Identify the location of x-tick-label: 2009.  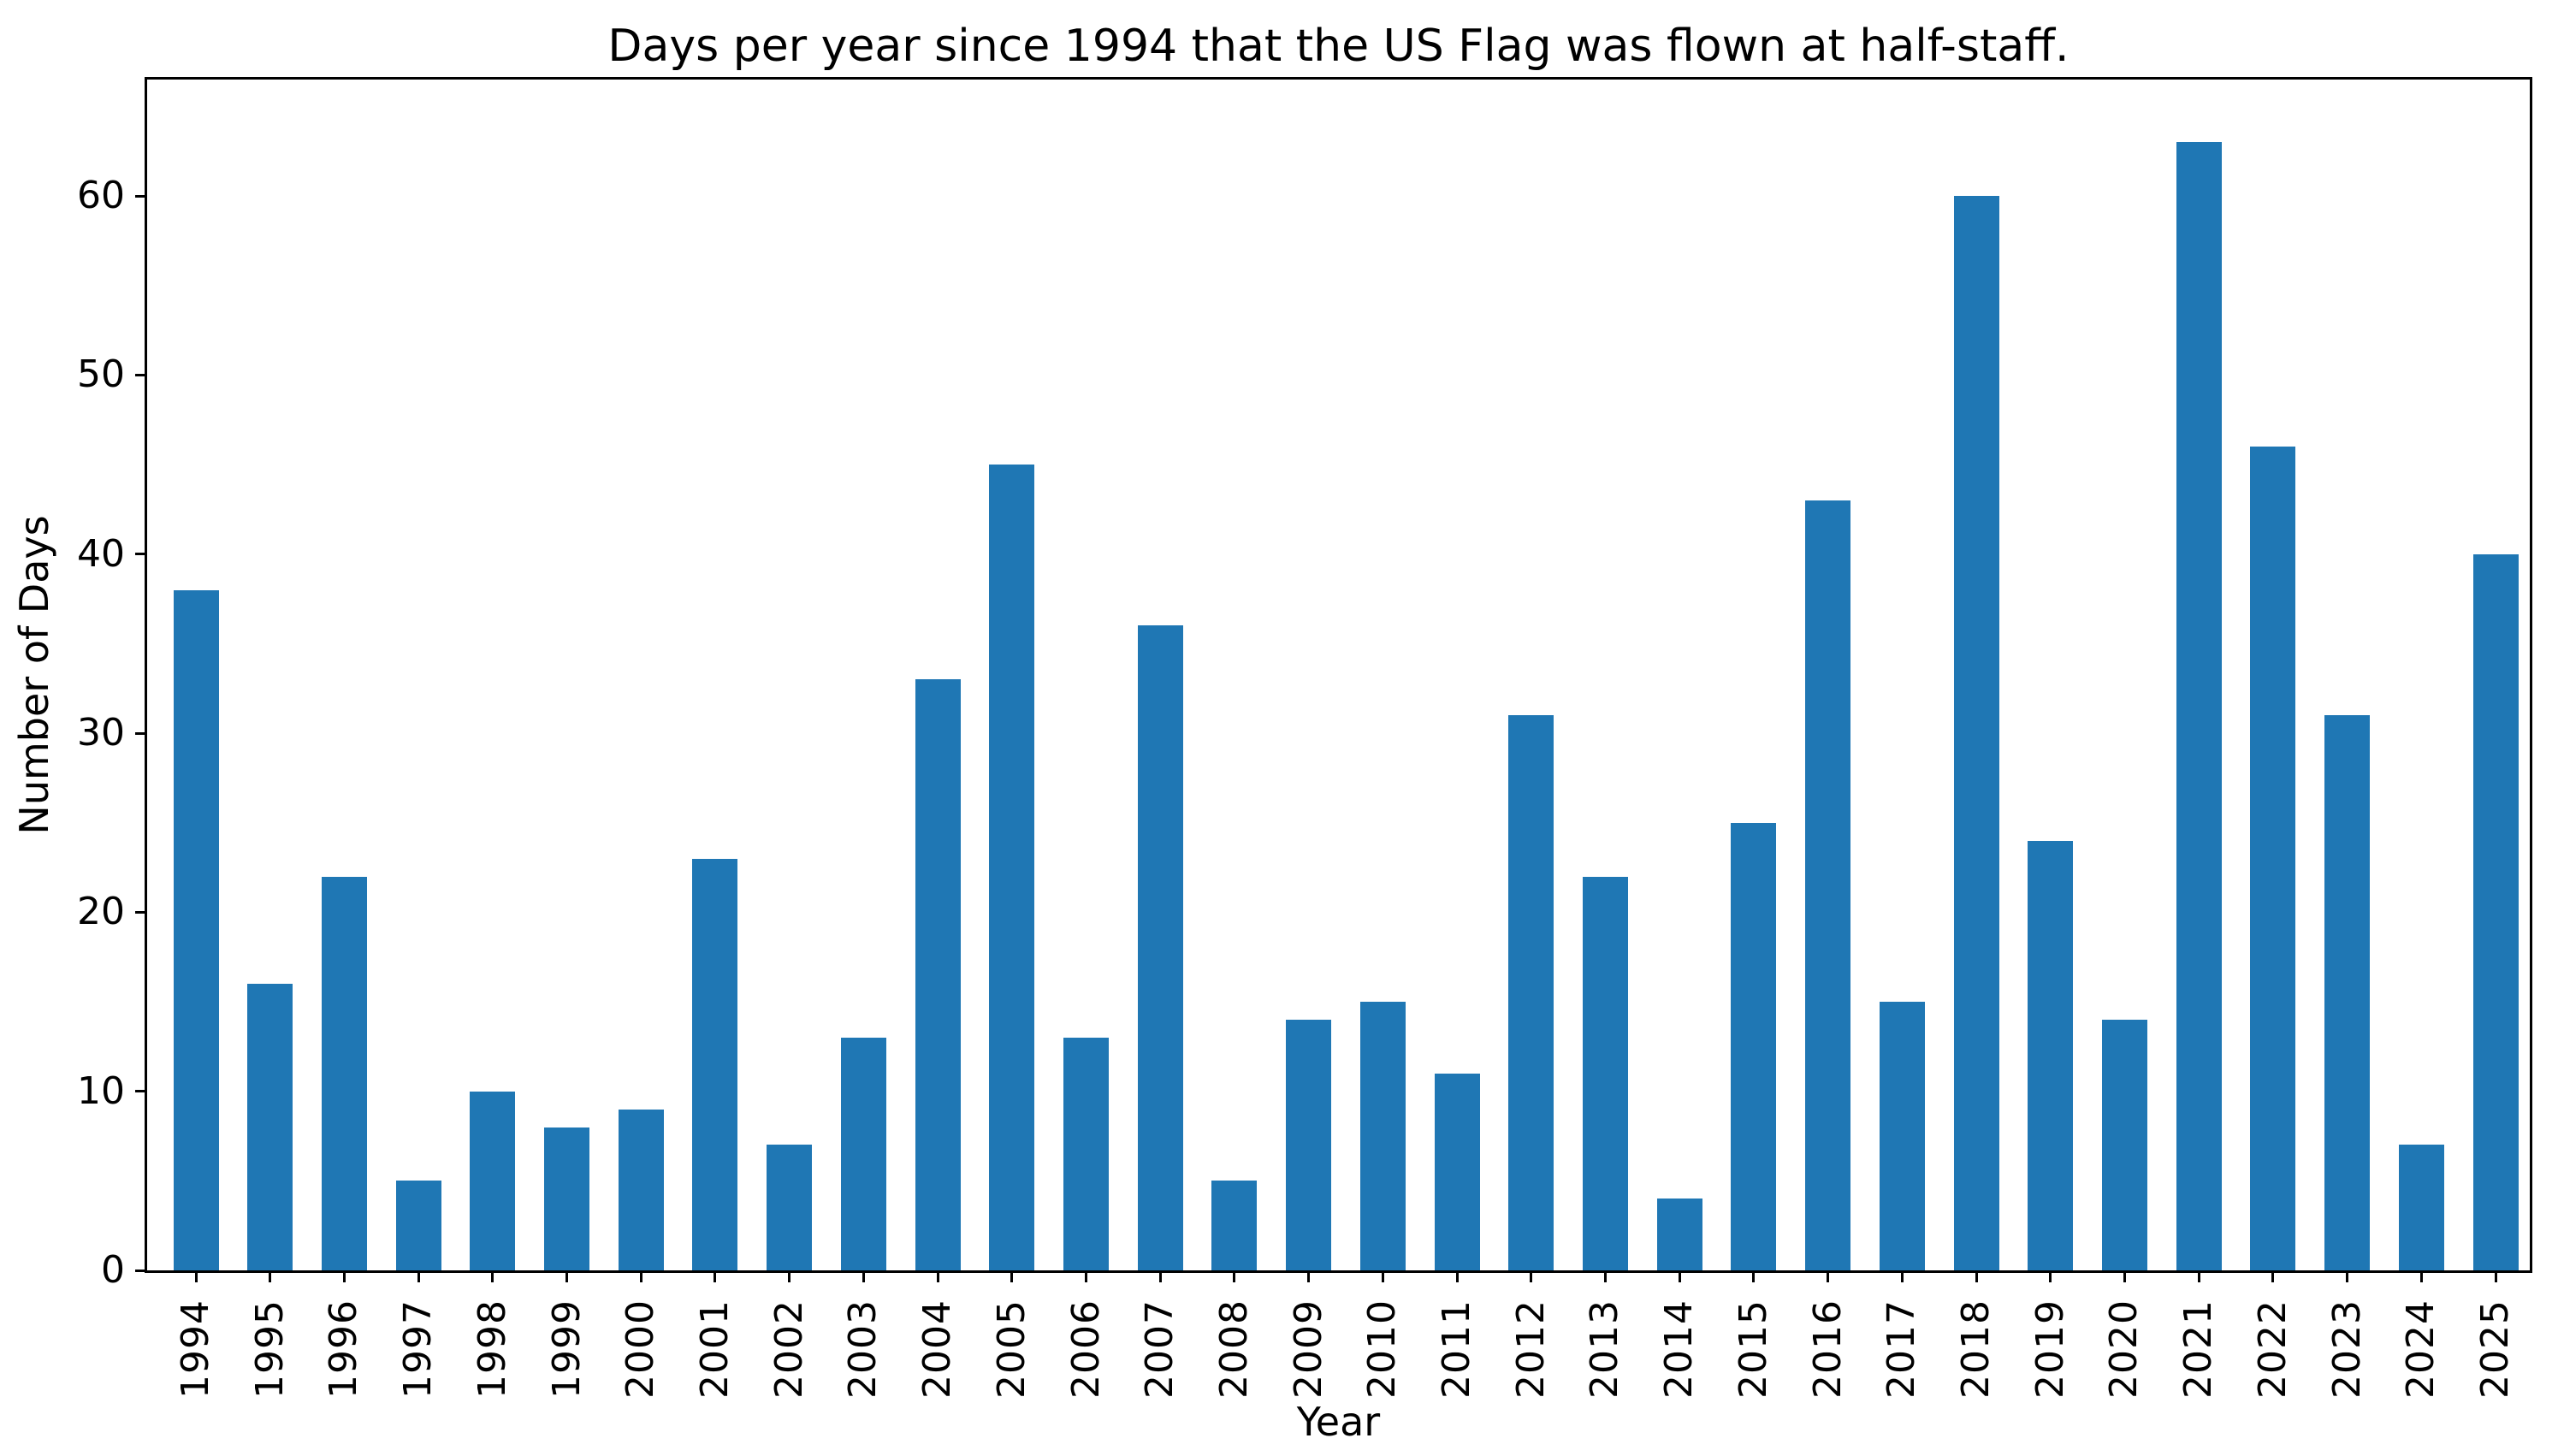
(1308, 1349).